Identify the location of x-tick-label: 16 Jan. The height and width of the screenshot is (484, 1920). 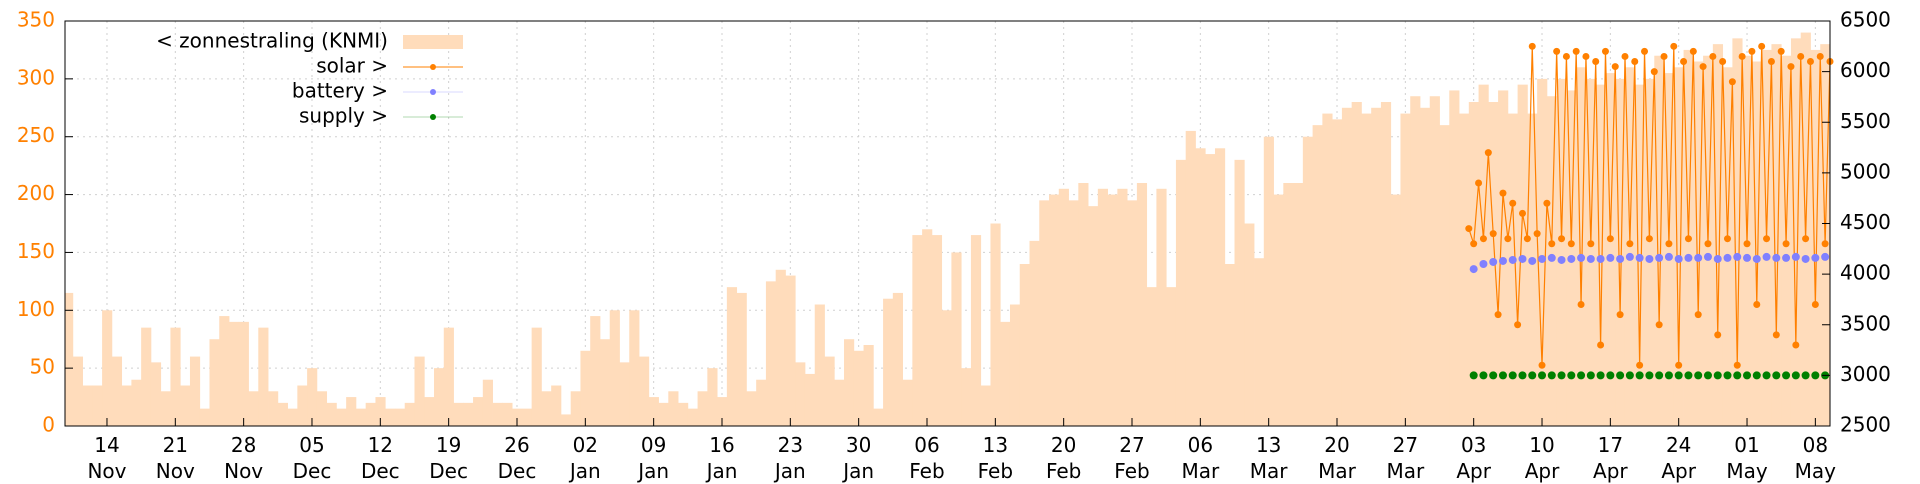
(722, 458).